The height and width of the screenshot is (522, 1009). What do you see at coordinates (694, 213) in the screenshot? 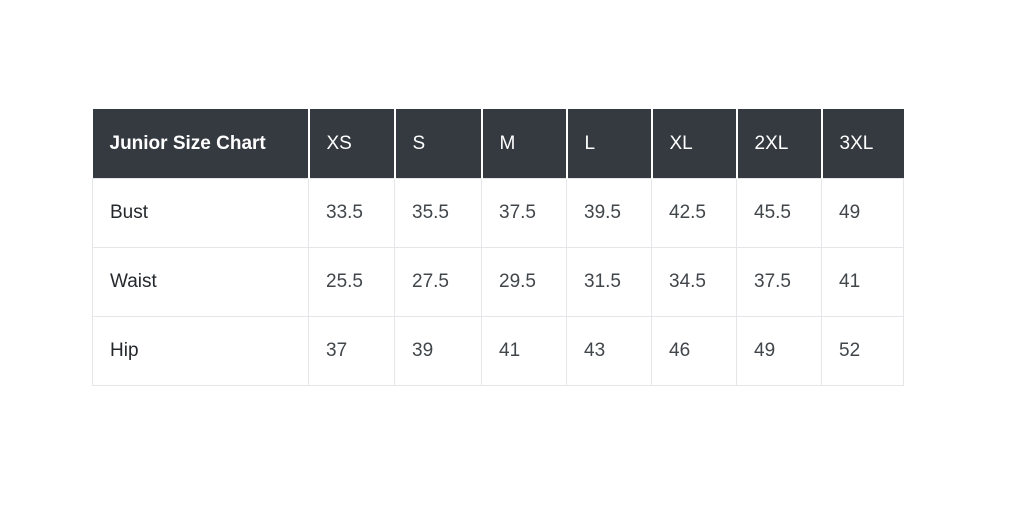
I see `bust-value-xl: 42.5` at bounding box center [694, 213].